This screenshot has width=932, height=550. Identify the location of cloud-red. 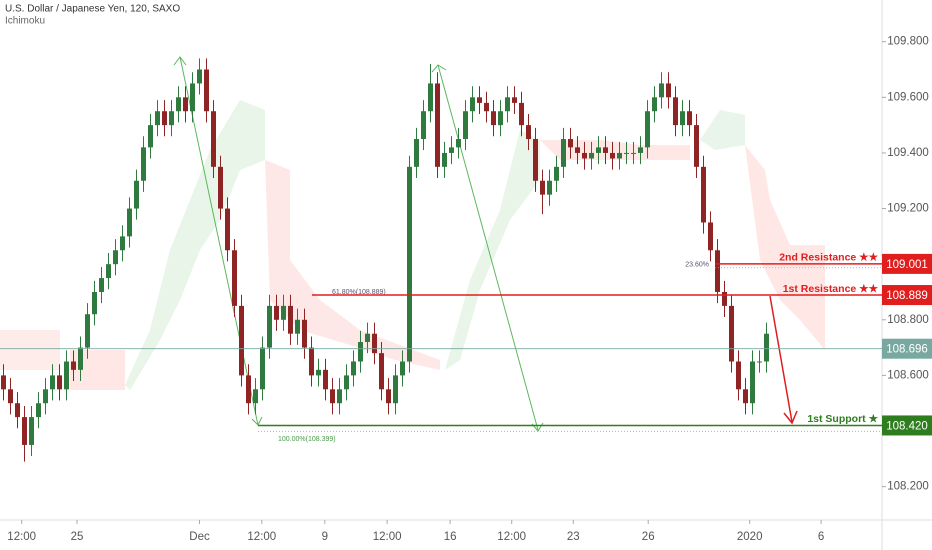
(785, 247).